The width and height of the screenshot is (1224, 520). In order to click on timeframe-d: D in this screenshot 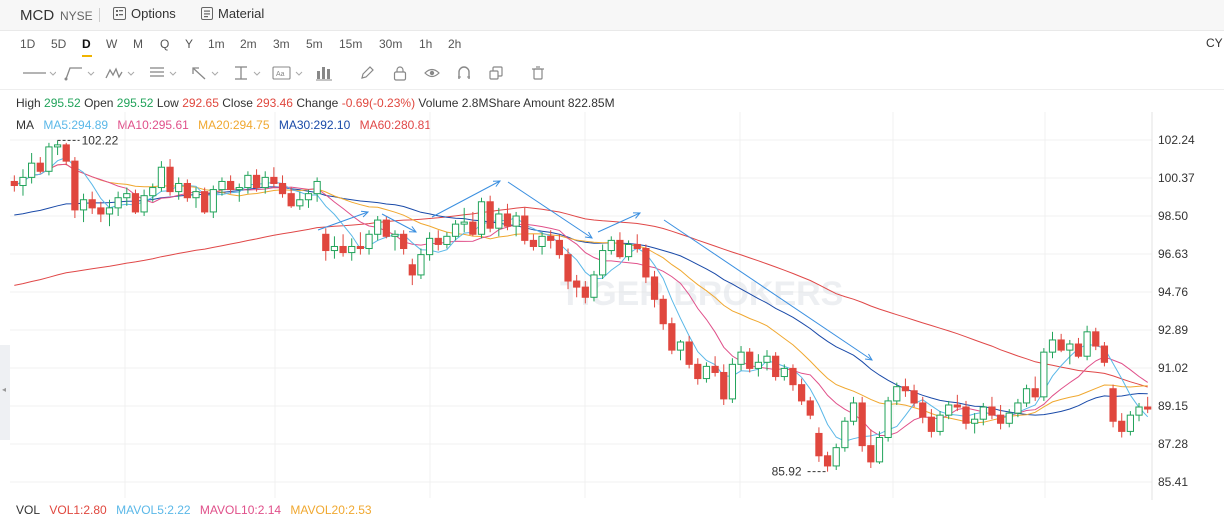, I will do `click(86, 44)`.